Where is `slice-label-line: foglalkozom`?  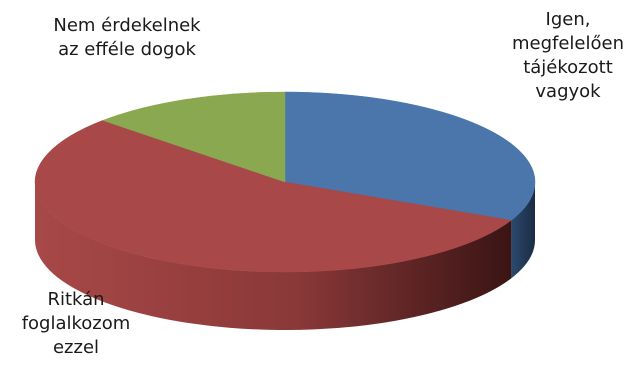
slice-label-line: foglalkozom is located at coordinates (76, 323).